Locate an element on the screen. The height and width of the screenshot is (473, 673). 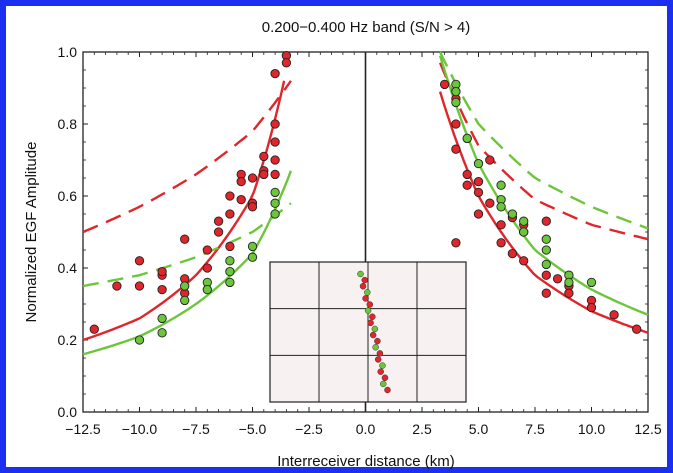
x-tick-label: 2.5 is located at coordinates (422, 429).